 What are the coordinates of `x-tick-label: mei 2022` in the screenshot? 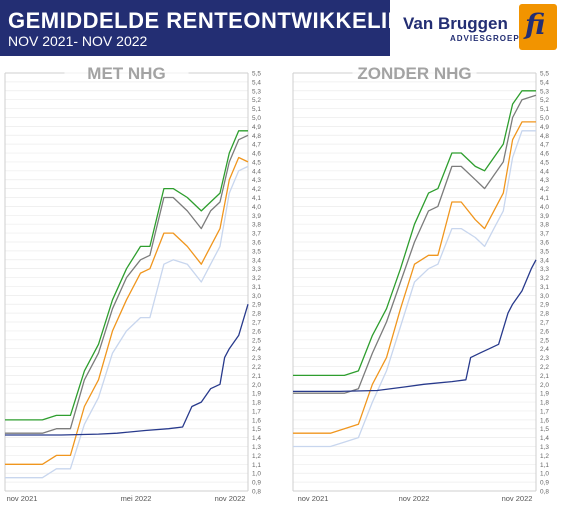 It's located at (136, 498).